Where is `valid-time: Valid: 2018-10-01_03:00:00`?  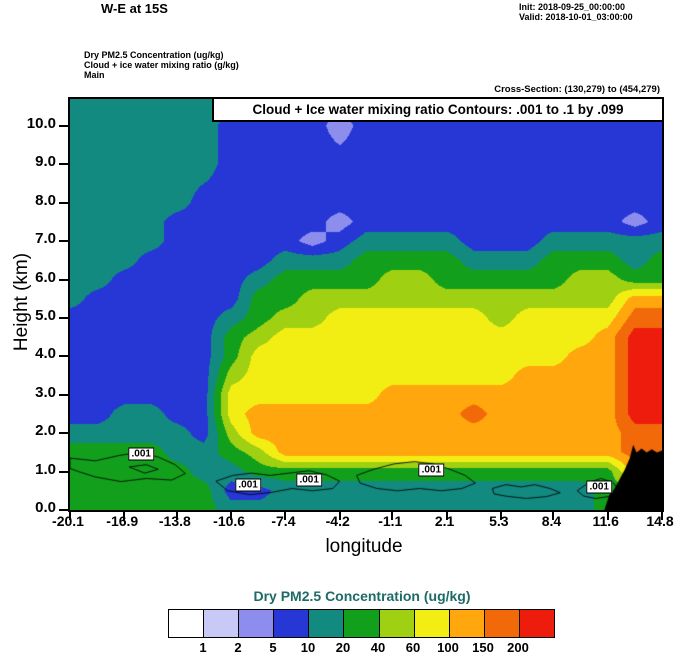
valid-time: Valid: 2018-10-01_03:00:00 is located at coordinates (576, 17).